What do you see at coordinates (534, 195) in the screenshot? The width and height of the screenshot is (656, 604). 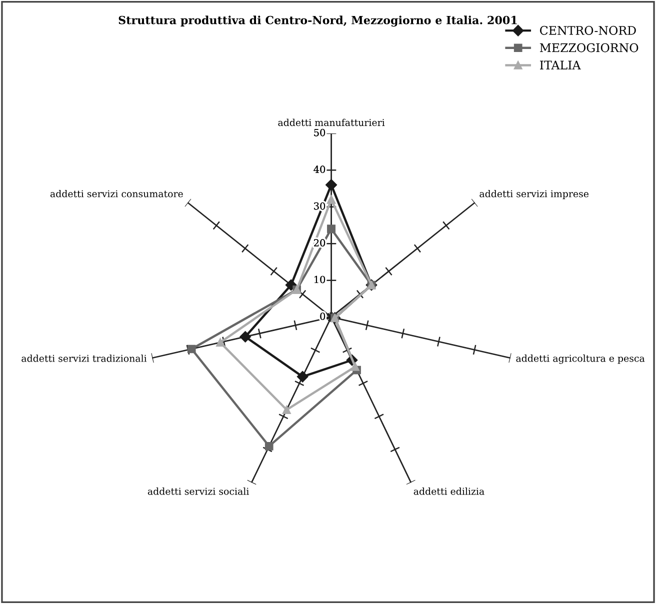 I see `spoke-label: addetti servizi imprese` at bounding box center [534, 195].